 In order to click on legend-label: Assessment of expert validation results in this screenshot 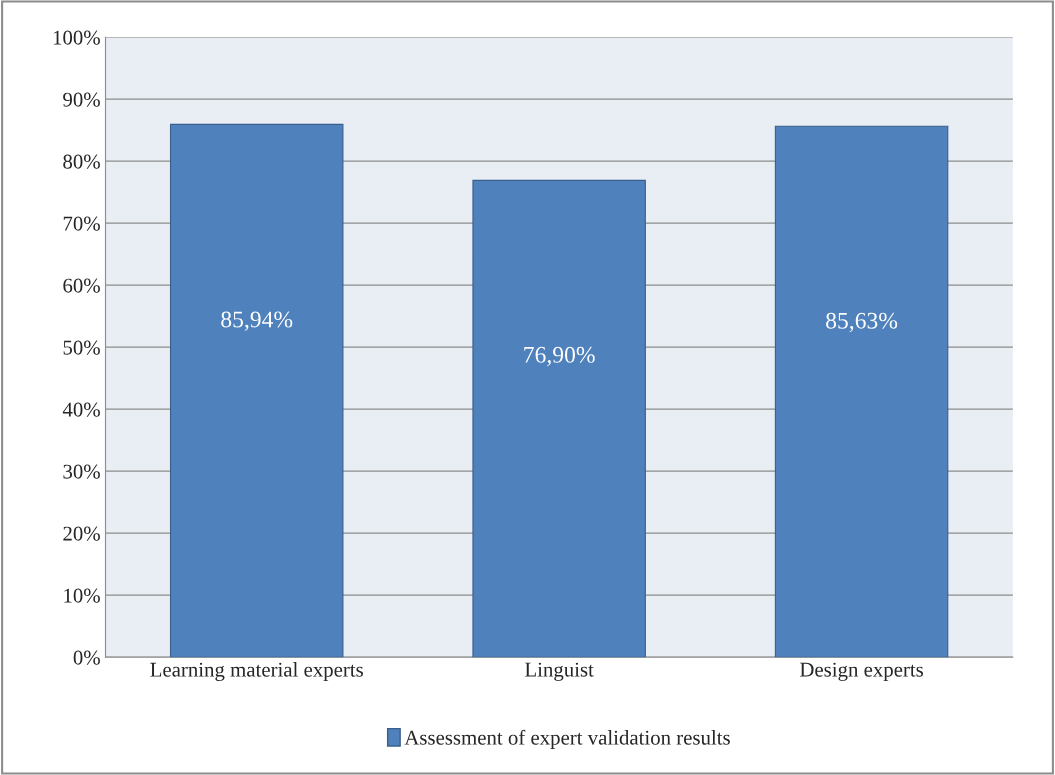, I will do `click(567, 739)`.